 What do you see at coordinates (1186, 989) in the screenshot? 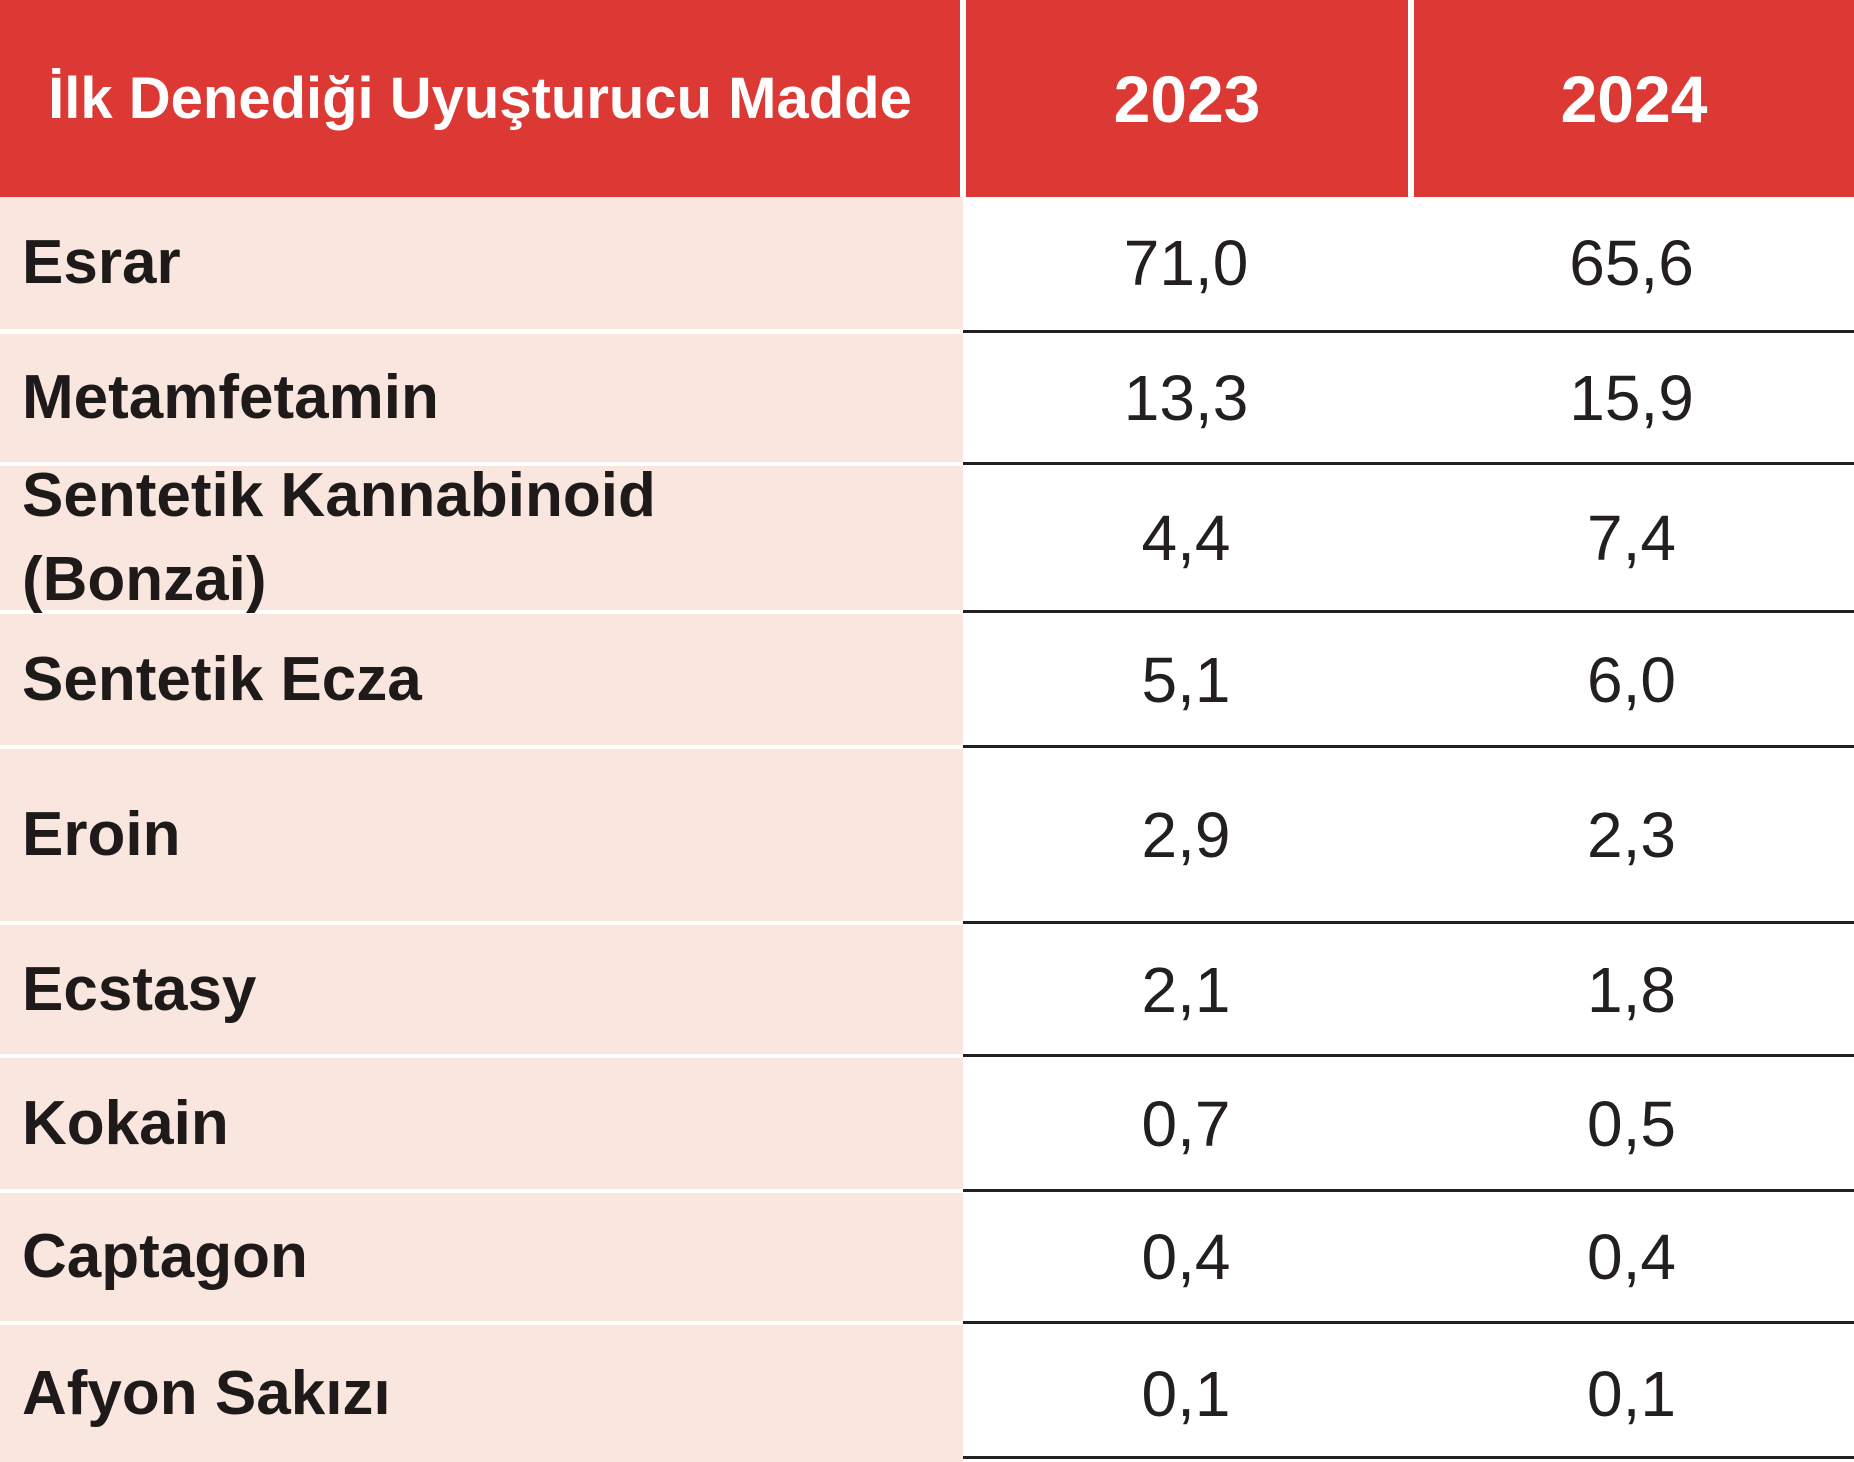
I see `value-2023: 2,1` at bounding box center [1186, 989].